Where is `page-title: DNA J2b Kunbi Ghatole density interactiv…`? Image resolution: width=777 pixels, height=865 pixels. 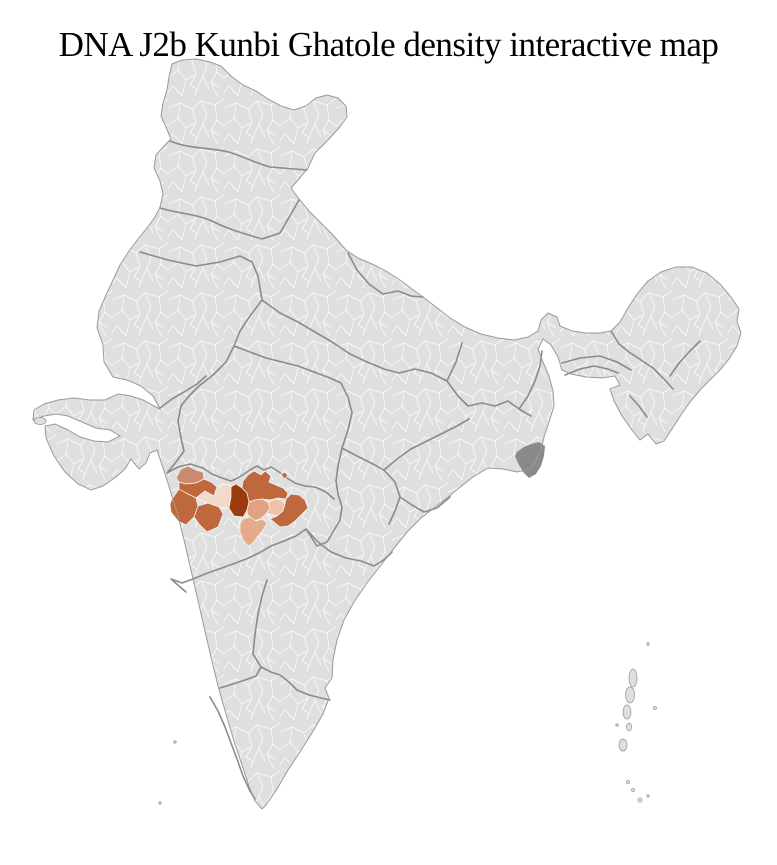 page-title: DNA J2b Kunbi Ghatole density interactiv… is located at coordinates (388, 45).